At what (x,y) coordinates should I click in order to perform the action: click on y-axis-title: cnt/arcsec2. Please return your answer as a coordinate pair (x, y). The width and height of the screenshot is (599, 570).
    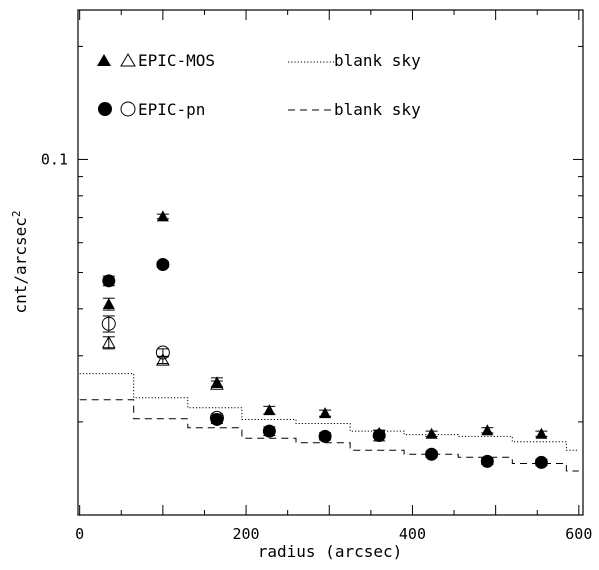
    Looking at the image, I should click on (20, 262).